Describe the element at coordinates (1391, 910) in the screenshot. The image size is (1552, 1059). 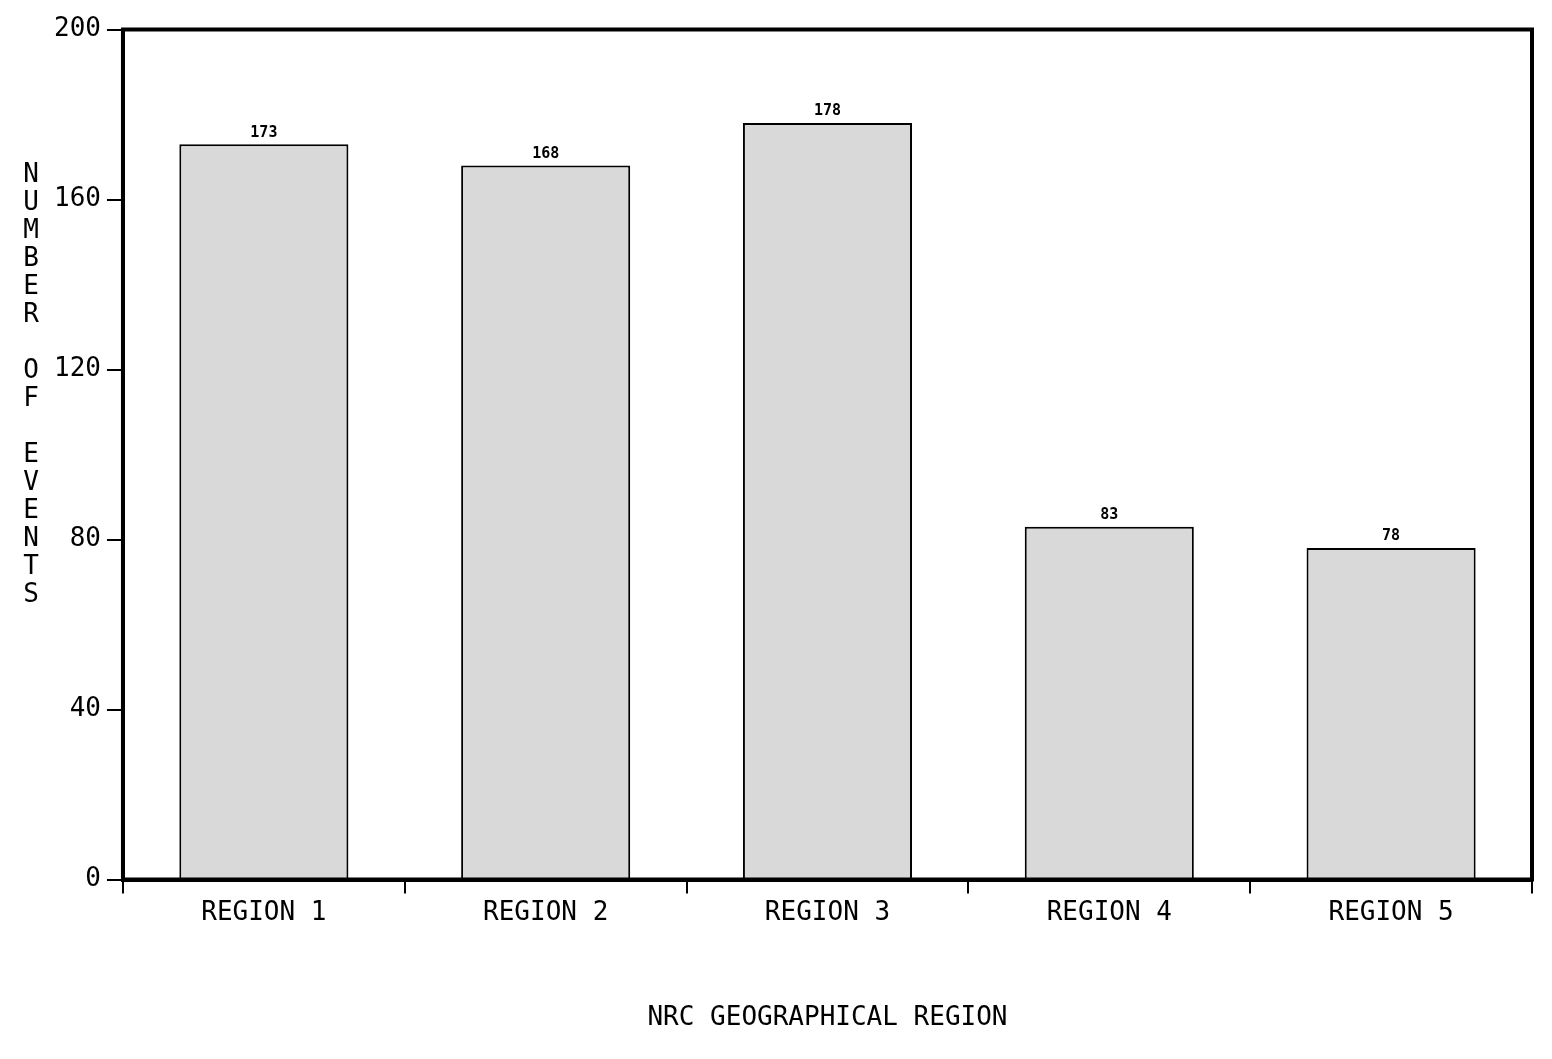
I see `x-tick-label: REGION 5` at that location.